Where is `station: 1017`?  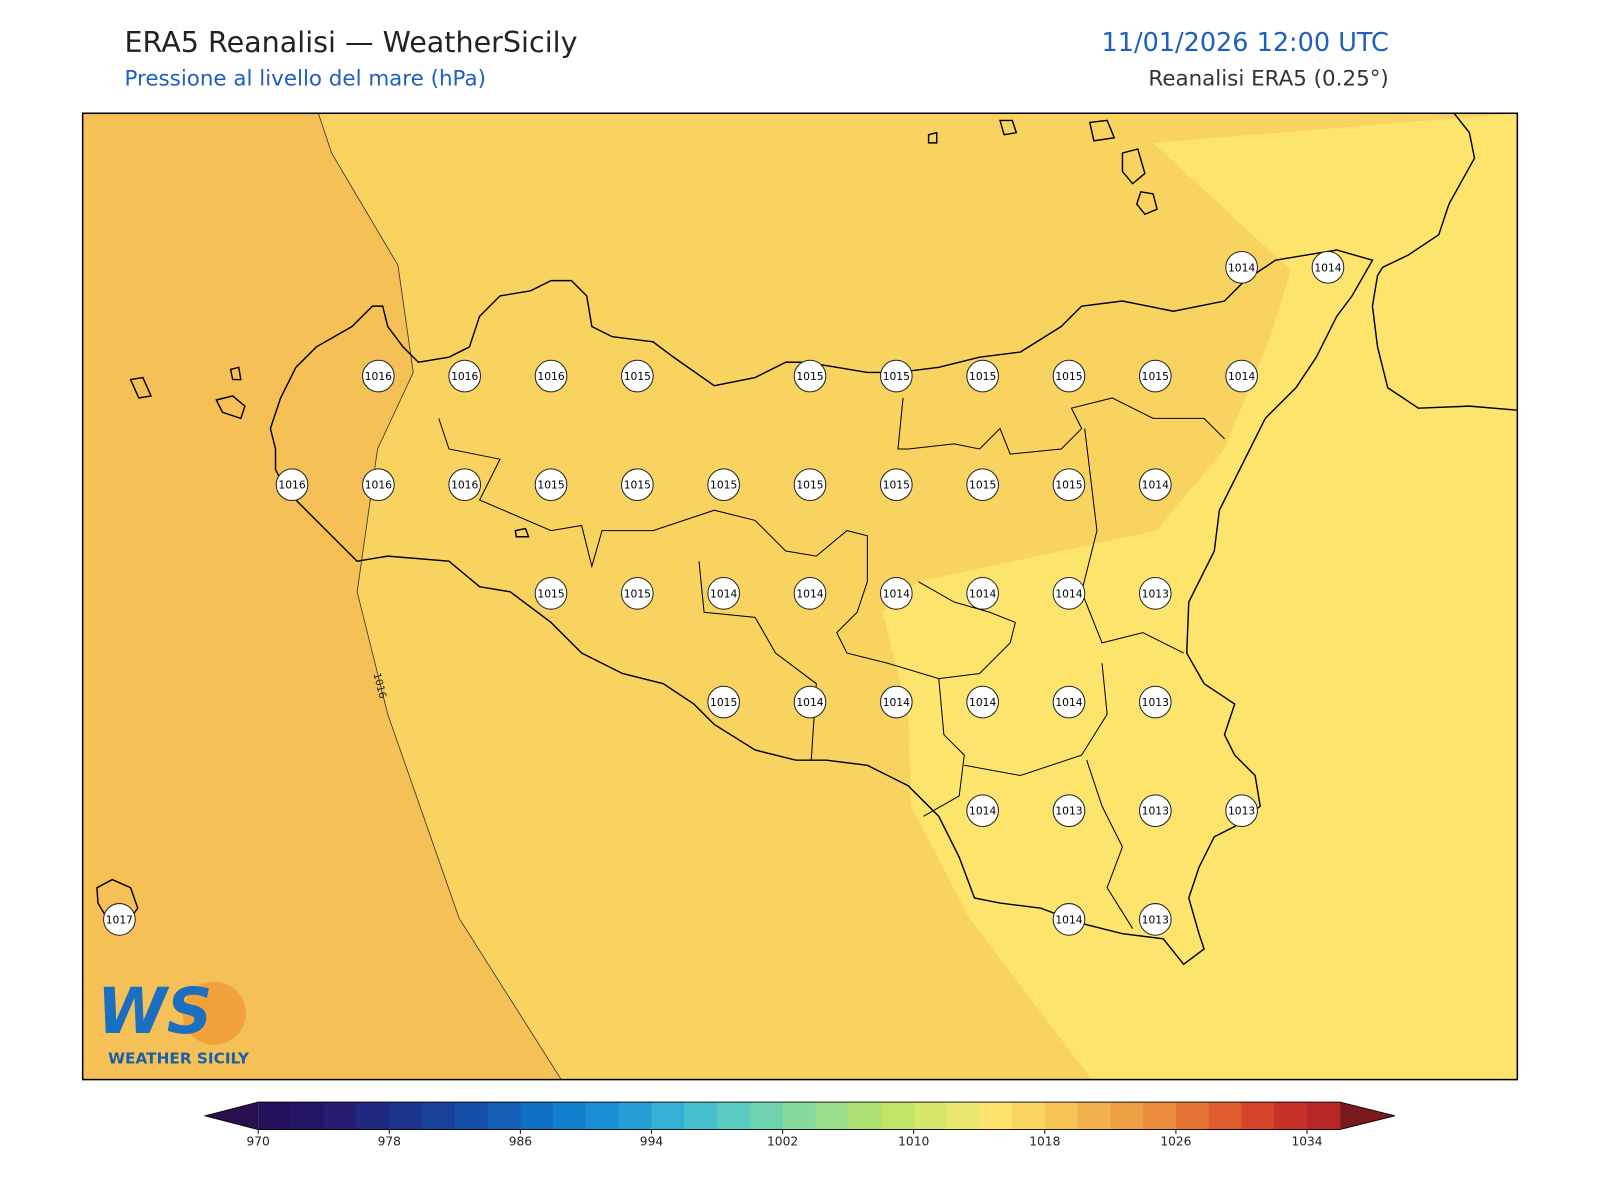 station: 1017 is located at coordinates (119, 919).